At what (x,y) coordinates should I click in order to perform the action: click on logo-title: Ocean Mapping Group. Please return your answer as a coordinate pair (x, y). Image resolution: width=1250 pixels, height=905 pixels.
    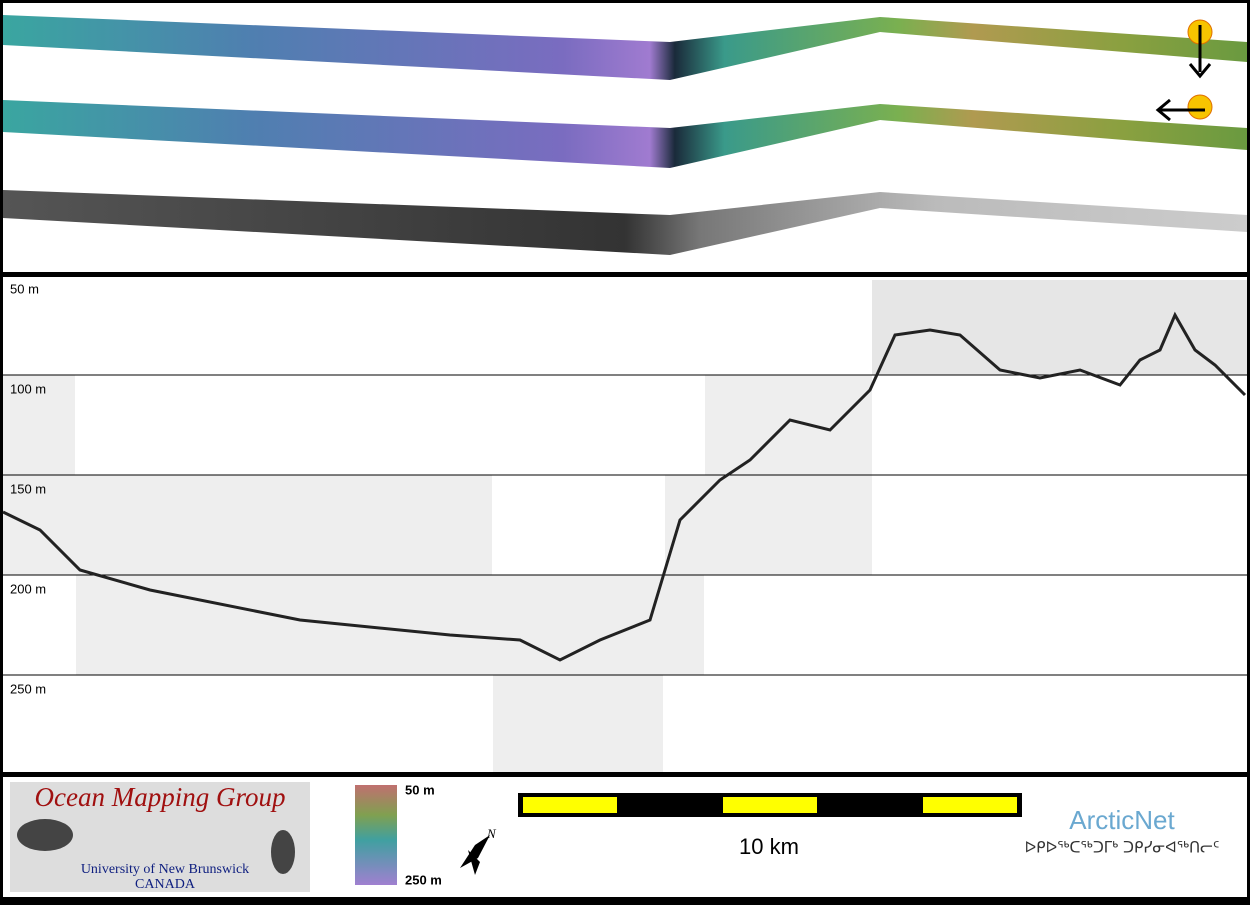
    Looking at the image, I should click on (160, 797).